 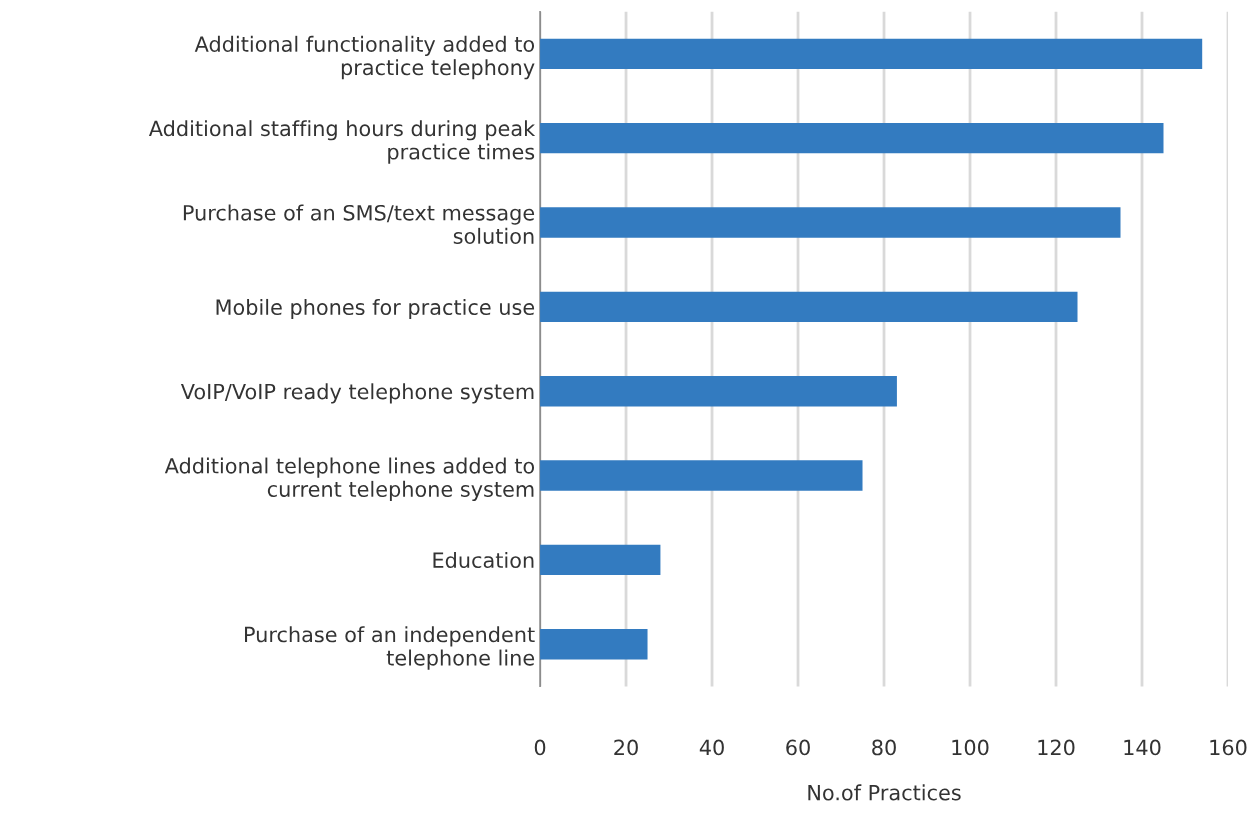 What do you see at coordinates (390, 648) in the screenshot?
I see `y-tick-label: Purchase of an independent telephone line` at bounding box center [390, 648].